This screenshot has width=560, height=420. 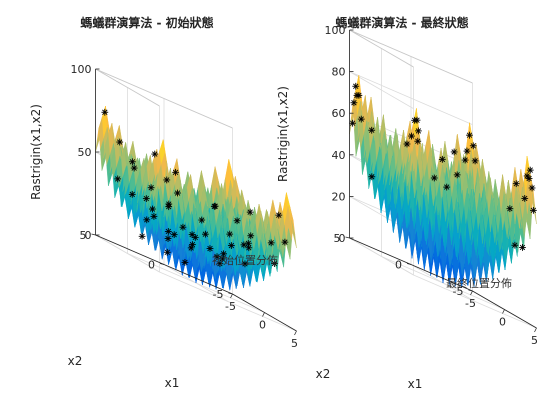 What do you see at coordinates (339, 155) in the screenshot?
I see `z-tick-label: 40` at bounding box center [339, 155].